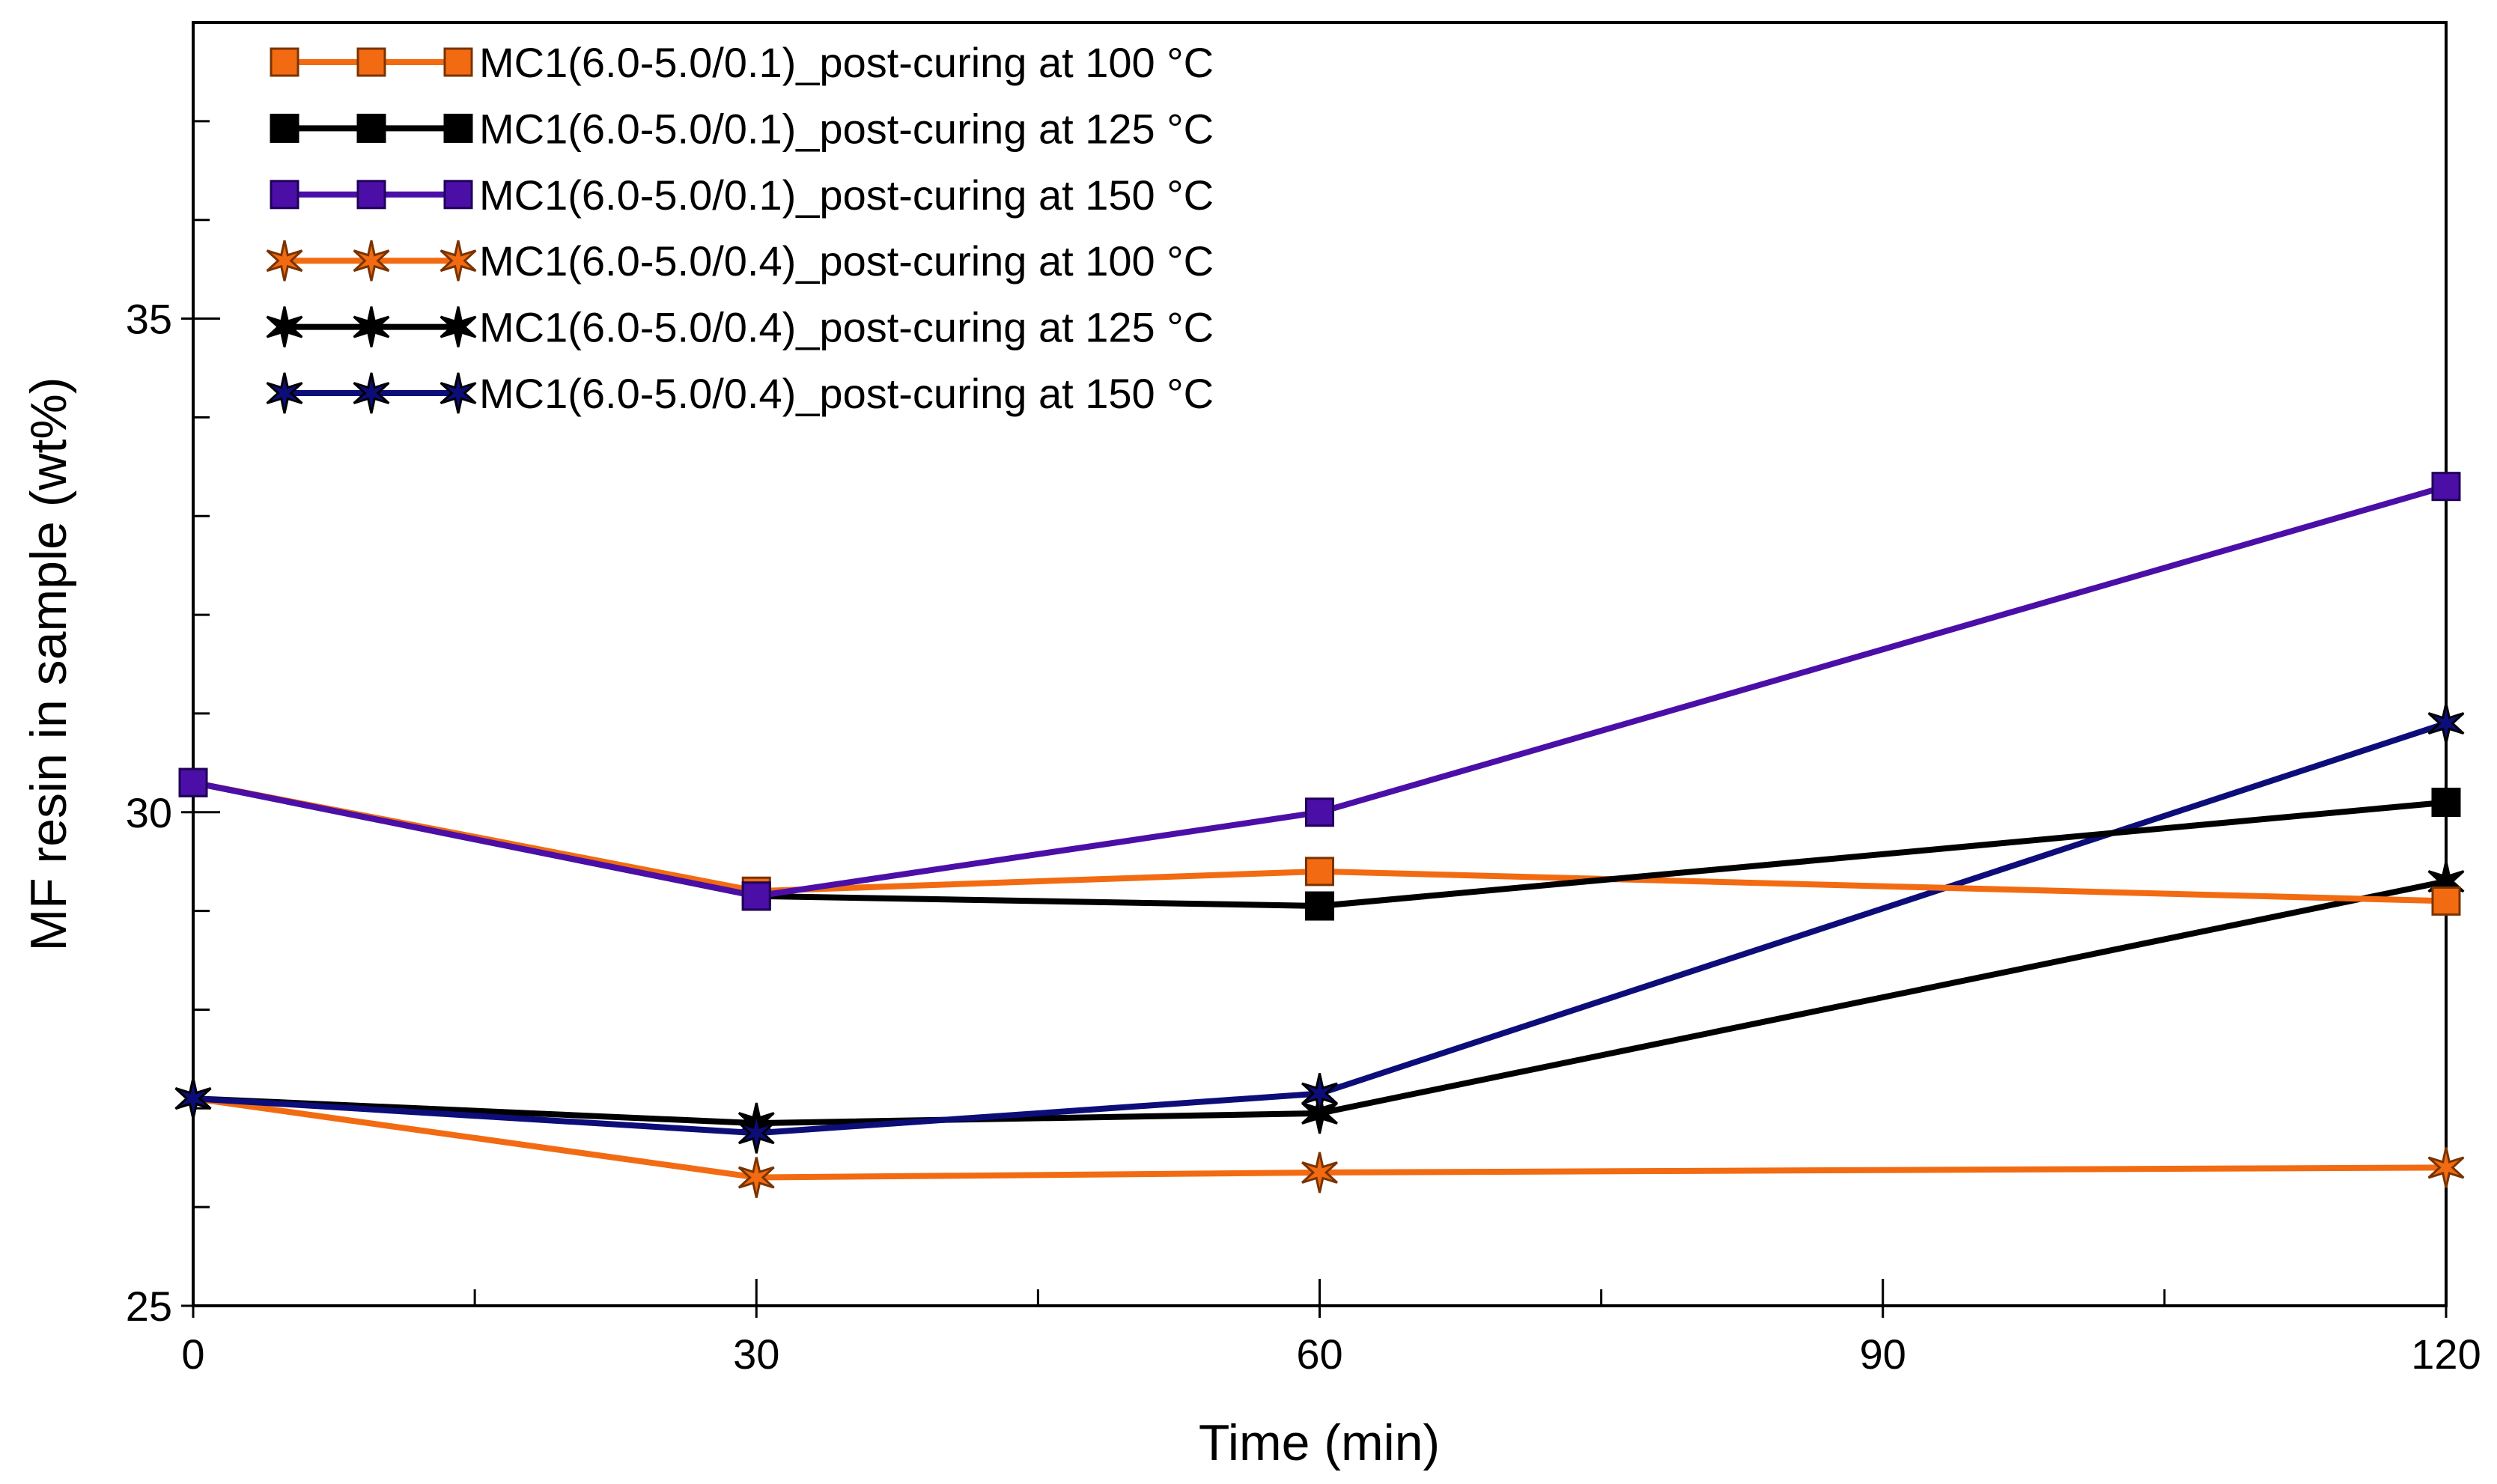  What do you see at coordinates (846, 62) in the screenshot?
I see `legend-label: MC1(6.0-5.0/0.1)_post-curing at 100 °C` at bounding box center [846, 62].